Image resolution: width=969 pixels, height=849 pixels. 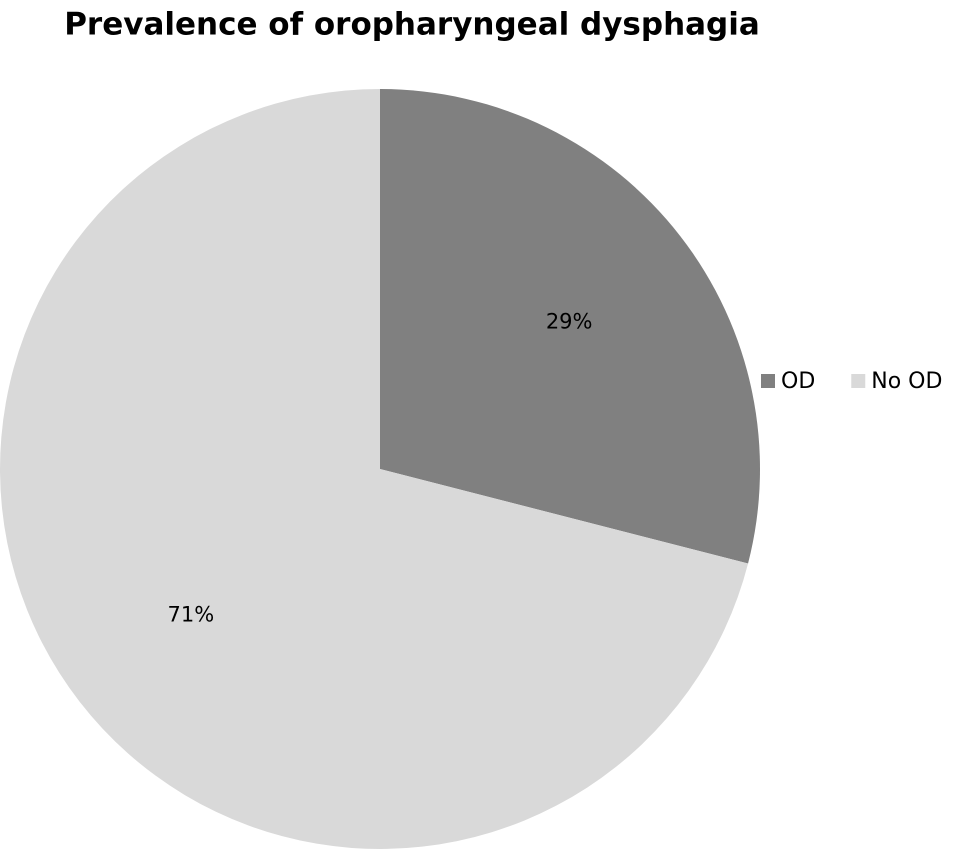 What do you see at coordinates (798, 381) in the screenshot?
I see `legend-label: OD` at bounding box center [798, 381].